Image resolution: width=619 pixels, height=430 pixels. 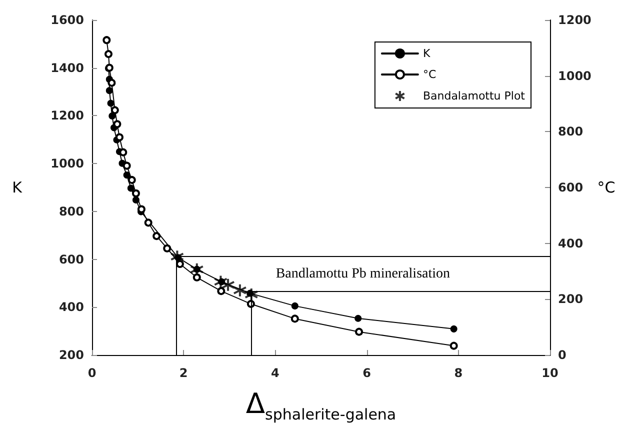 I want to click on y-tick-label: 1600, so click(x=67, y=20).